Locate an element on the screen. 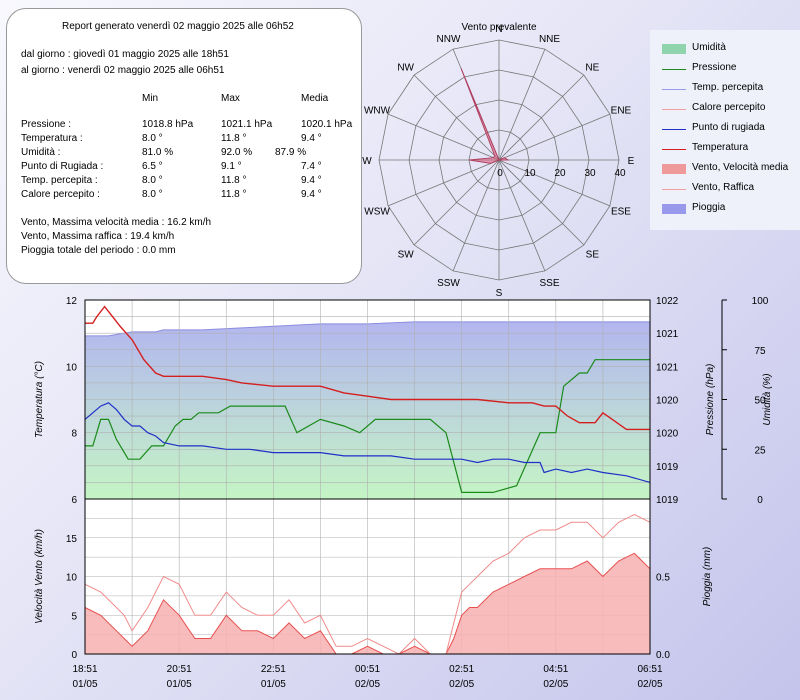  row-label: Pressione : is located at coordinates (46, 124).